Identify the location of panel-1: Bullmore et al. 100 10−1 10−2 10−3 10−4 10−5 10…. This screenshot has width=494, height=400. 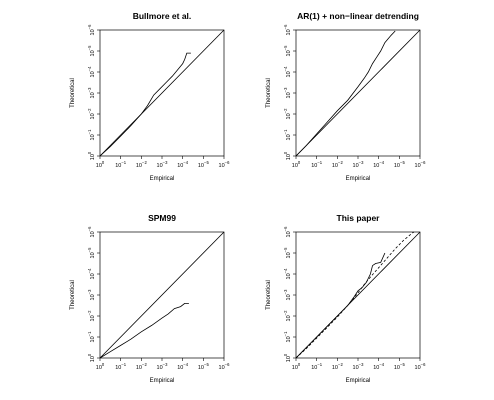
(150, 96).